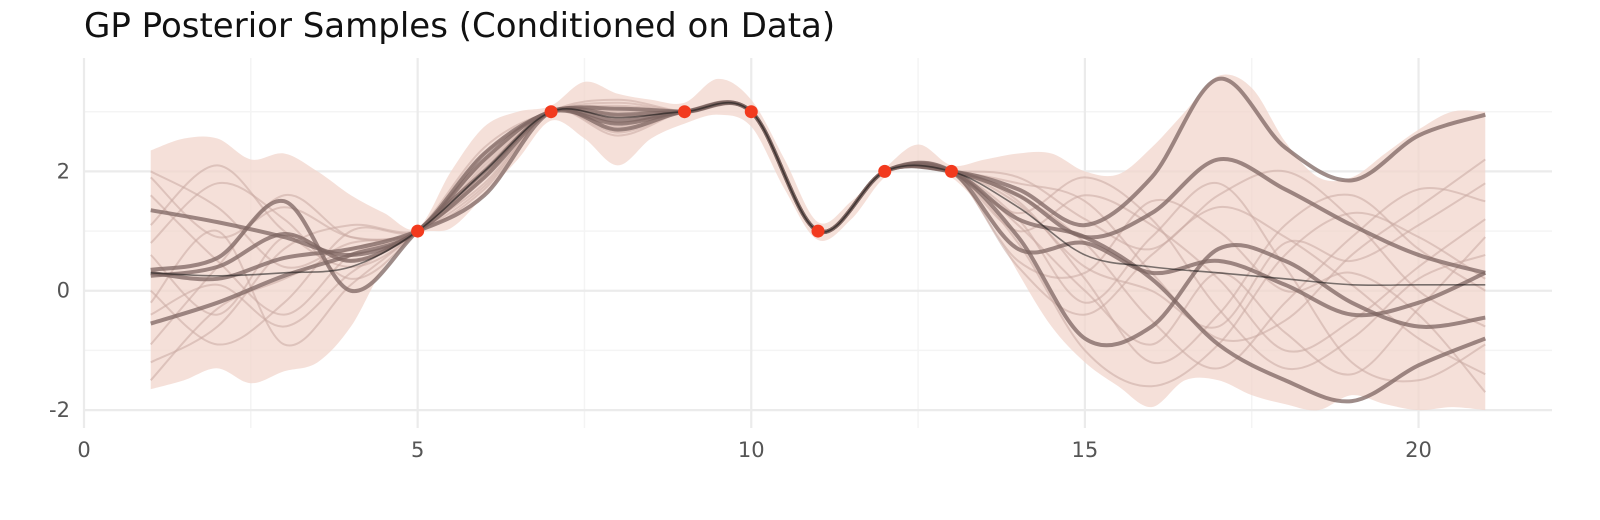 This screenshot has width=1600, height=520. I want to click on y-tick-label: -2, so click(59, 410).